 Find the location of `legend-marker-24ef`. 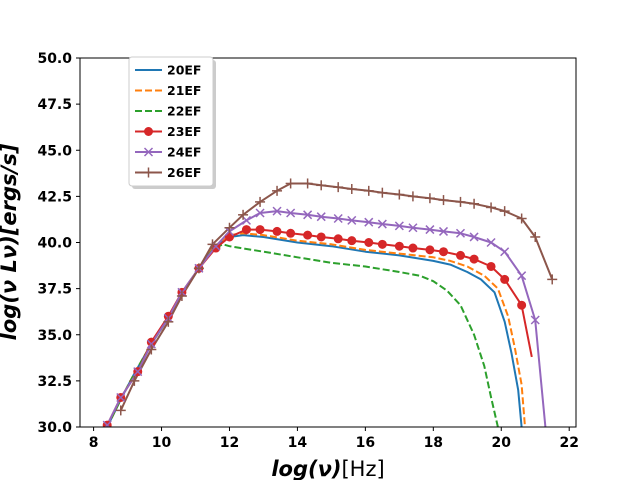

legend-marker-24ef is located at coordinates (148, 152).